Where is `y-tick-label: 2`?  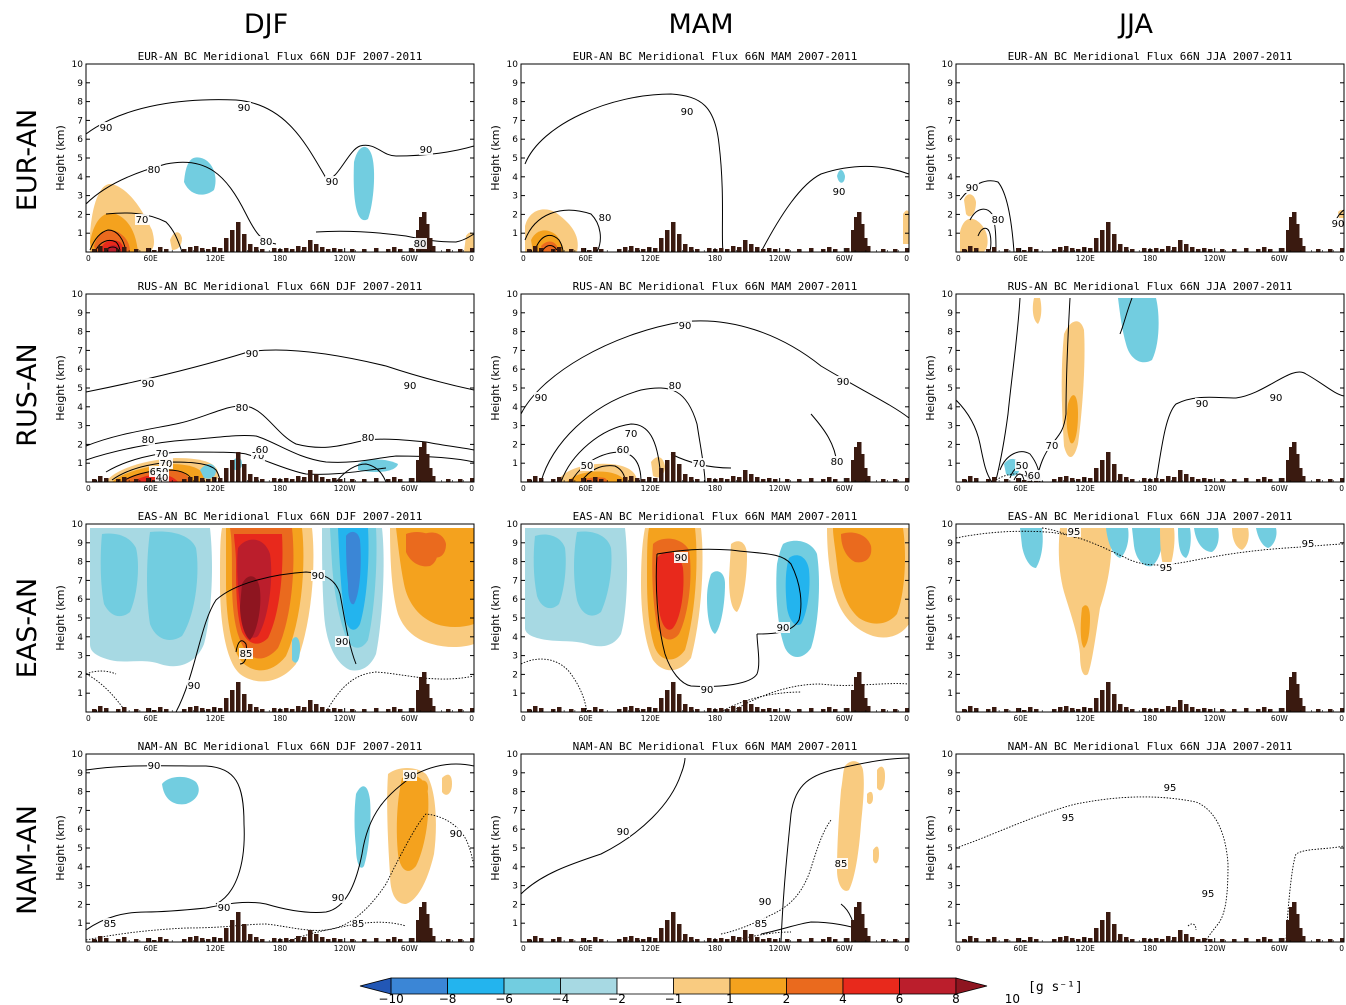 y-tick-label: 2 is located at coordinates (950, 445).